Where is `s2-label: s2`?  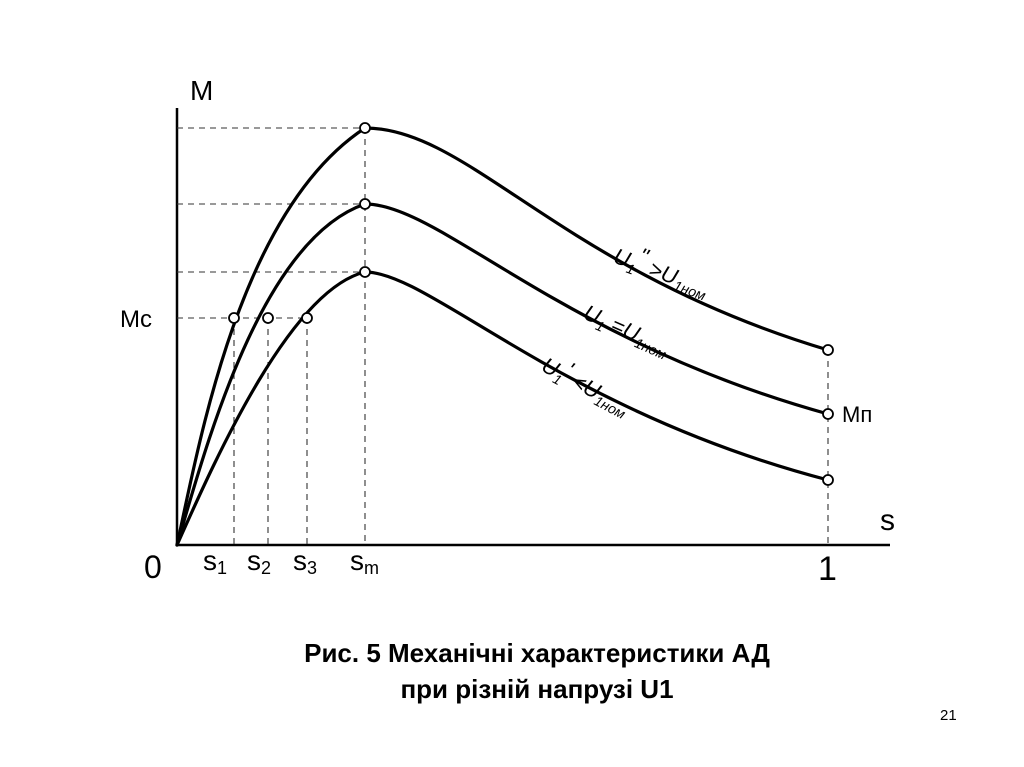
s2-label: s2 is located at coordinates (259, 561).